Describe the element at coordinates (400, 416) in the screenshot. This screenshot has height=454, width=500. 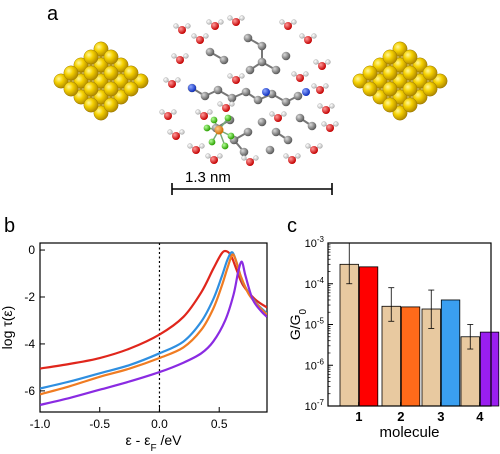
I see `x-tick-label: 2` at that location.